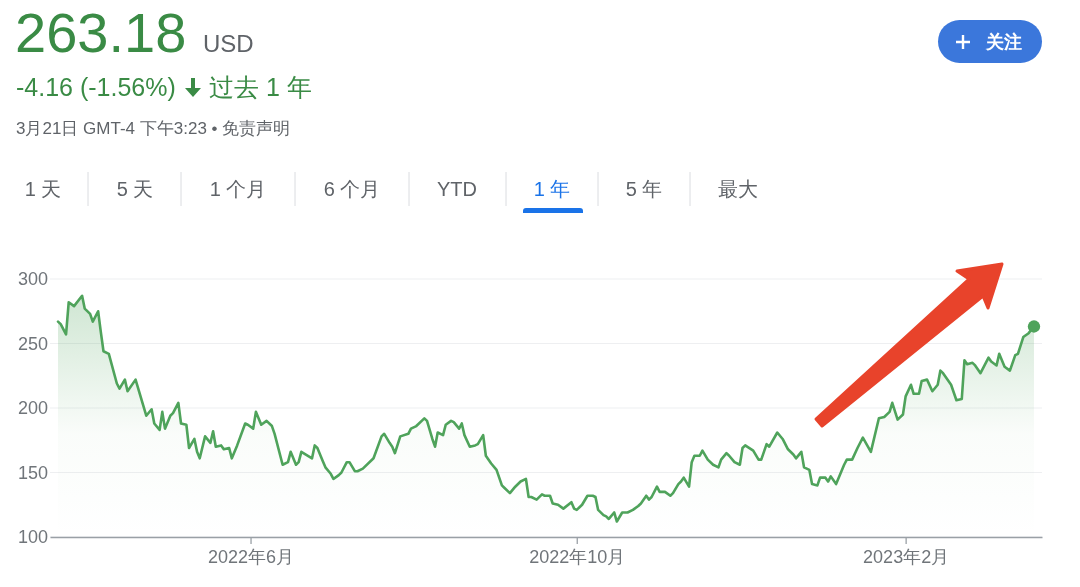  Describe the element at coordinates (260, 87) in the screenshot. I see `text: 过去 1 年` at that location.